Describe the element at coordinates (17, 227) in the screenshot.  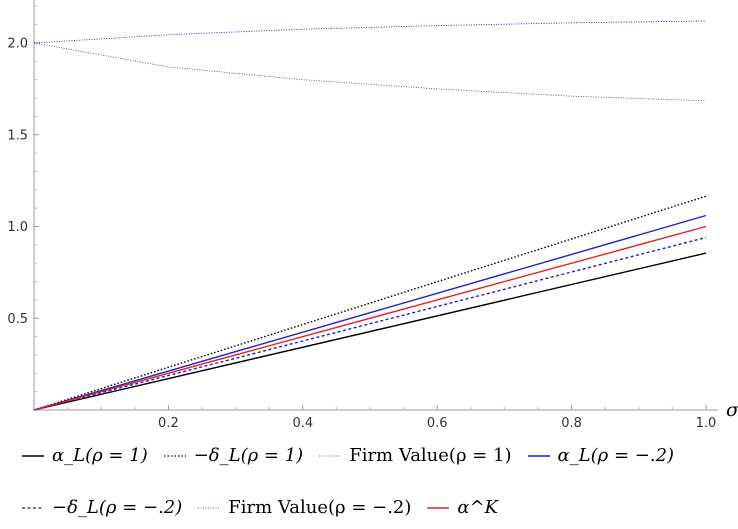
I see `y-tick-label: 1.0` at that location.